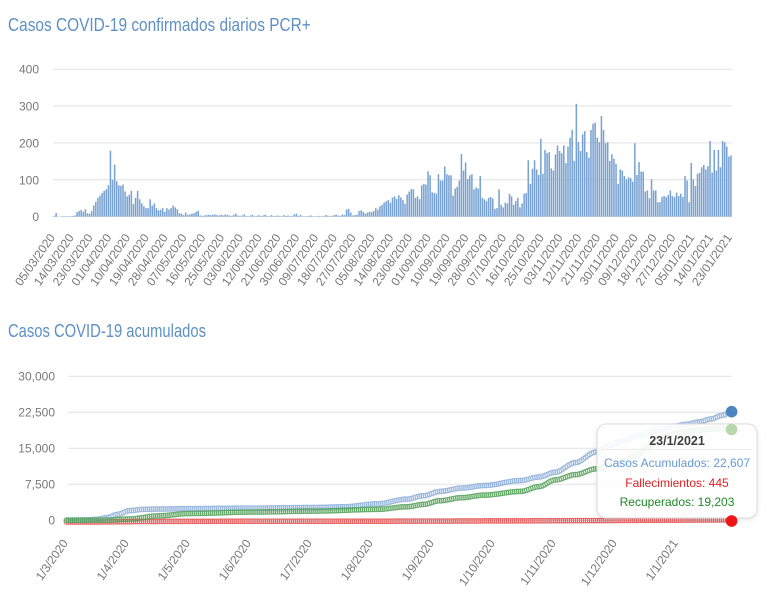  What do you see at coordinates (731, 411) in the screenshot?
I see `end-dot-casos-acumulados` at bounding box center [731, 411].